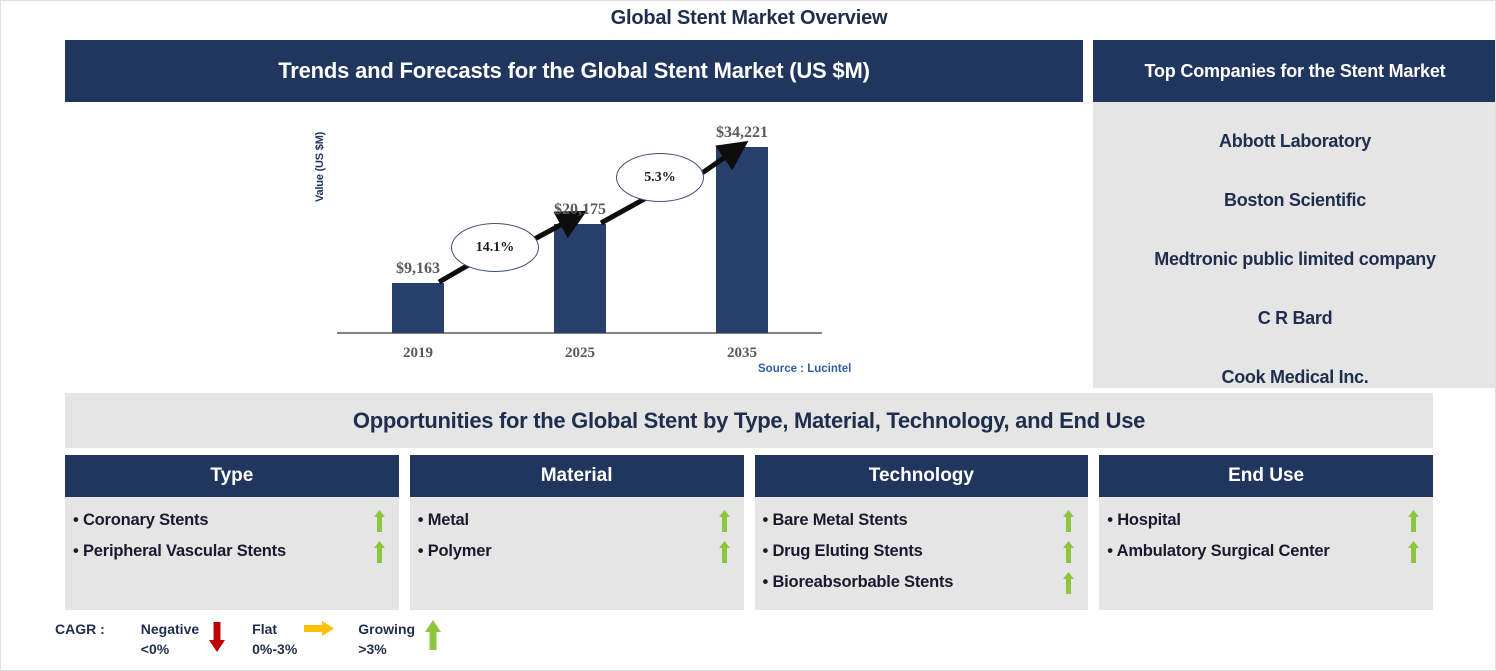 This screenshot has width=1496, height=671. Describe the element at coordinates (1266, 476) in the screenshot. I see `card-header: End Use` at that location.